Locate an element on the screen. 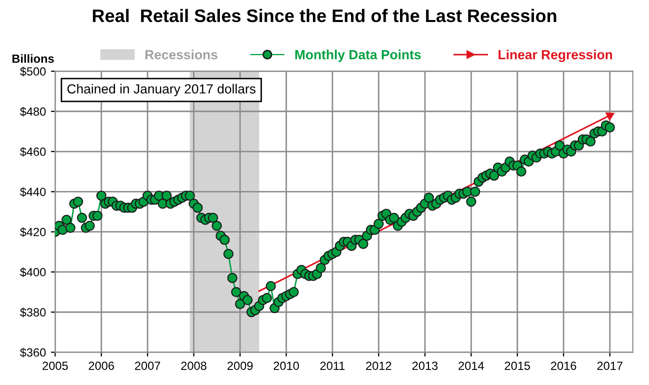 The height and width of the screenshot is (385, 649). x-tick-label: 2012 is located at coordinates (379, 366).